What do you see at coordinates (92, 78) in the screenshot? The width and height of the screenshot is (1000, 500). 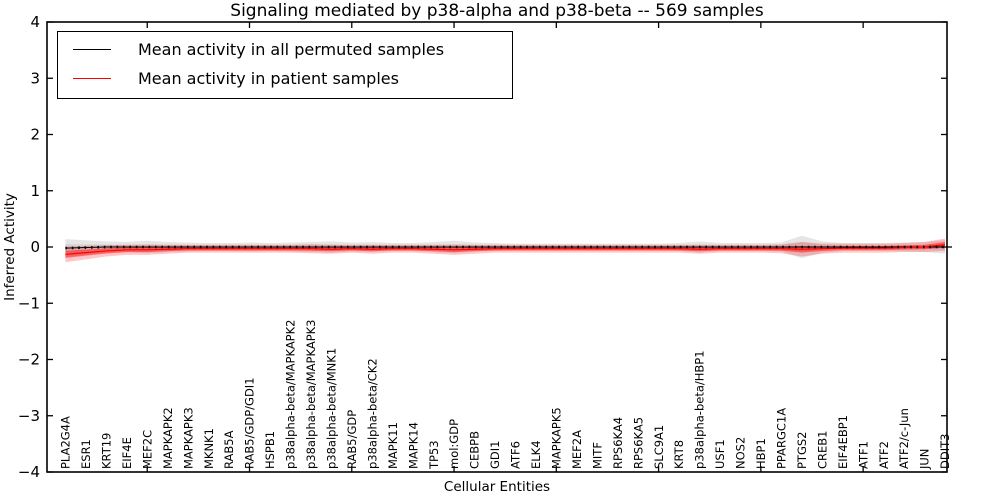 I see `legend-line-swatch-red` at bounding box center [92, 78].